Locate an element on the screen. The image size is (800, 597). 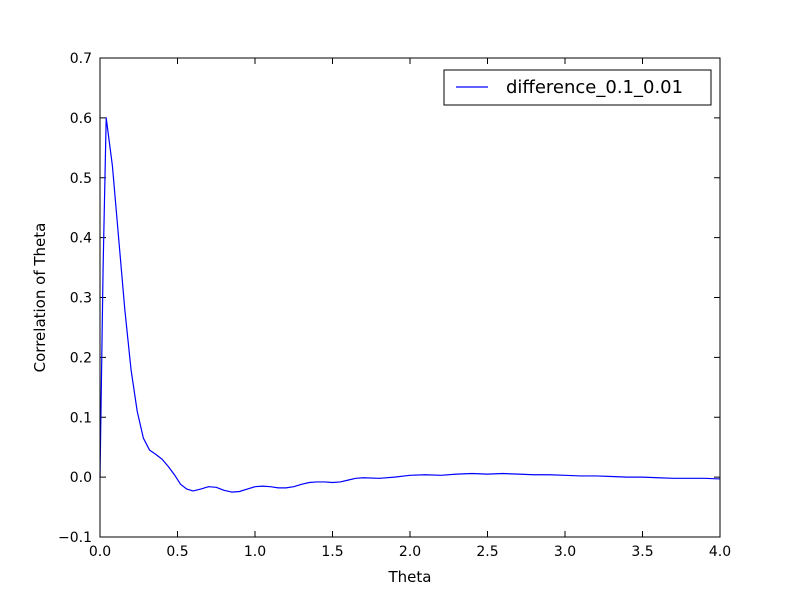
x-tick-label: 1.0 is located at coordinates (255, 552).